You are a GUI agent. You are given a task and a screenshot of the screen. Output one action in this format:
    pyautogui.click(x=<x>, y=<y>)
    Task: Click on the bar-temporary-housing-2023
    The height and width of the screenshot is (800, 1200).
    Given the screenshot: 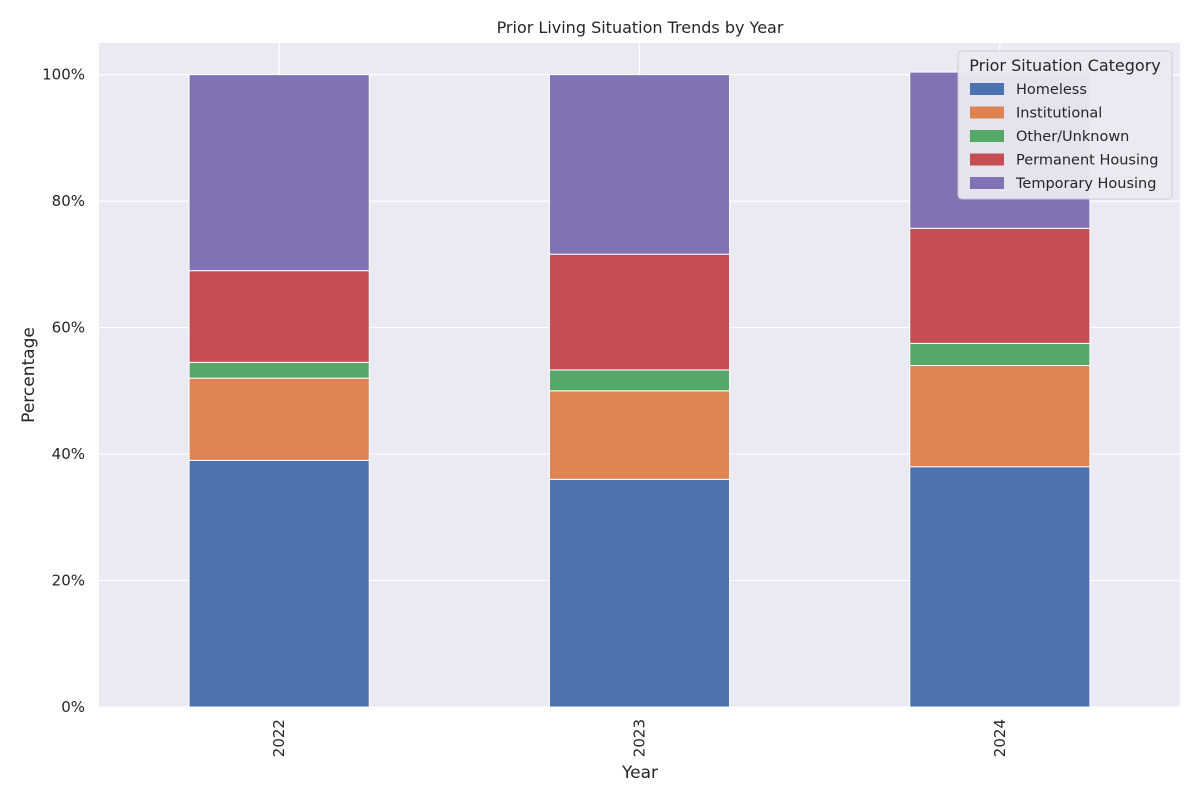 What is the action you would take?
    pyautogui.click(x=639, y=164)
    